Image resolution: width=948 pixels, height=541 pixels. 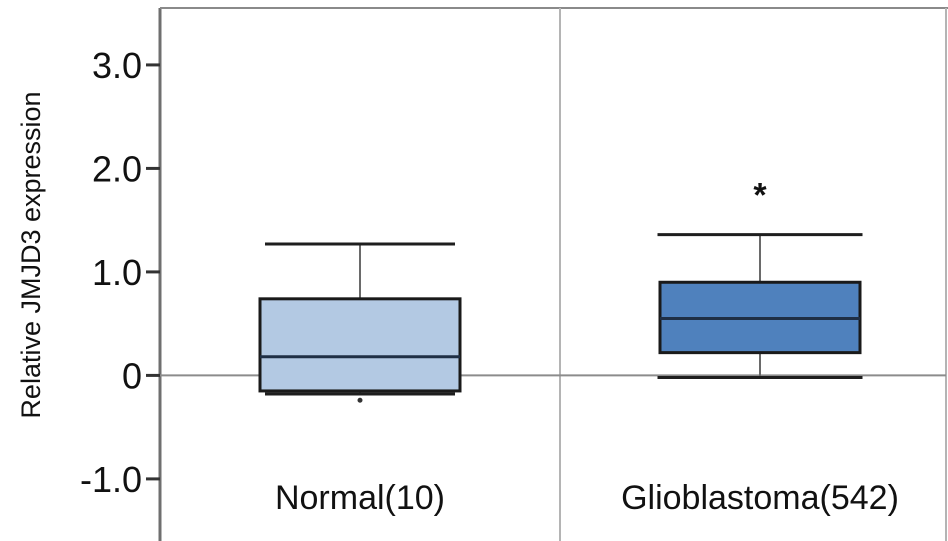 What do you see at coordinates (587, 498) in the screenshot?
I see `category-labels: Normal(10) Glioblastoma(542)` at bounding box center [587, 498].